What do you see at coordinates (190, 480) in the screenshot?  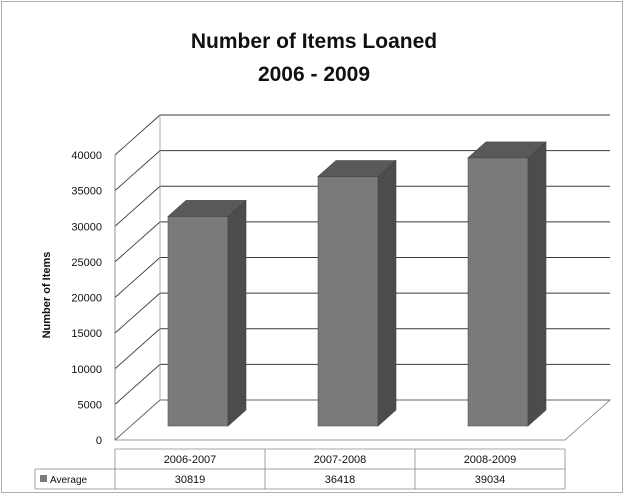 I see `data-label: 30819` at bounding box center [190, 480].